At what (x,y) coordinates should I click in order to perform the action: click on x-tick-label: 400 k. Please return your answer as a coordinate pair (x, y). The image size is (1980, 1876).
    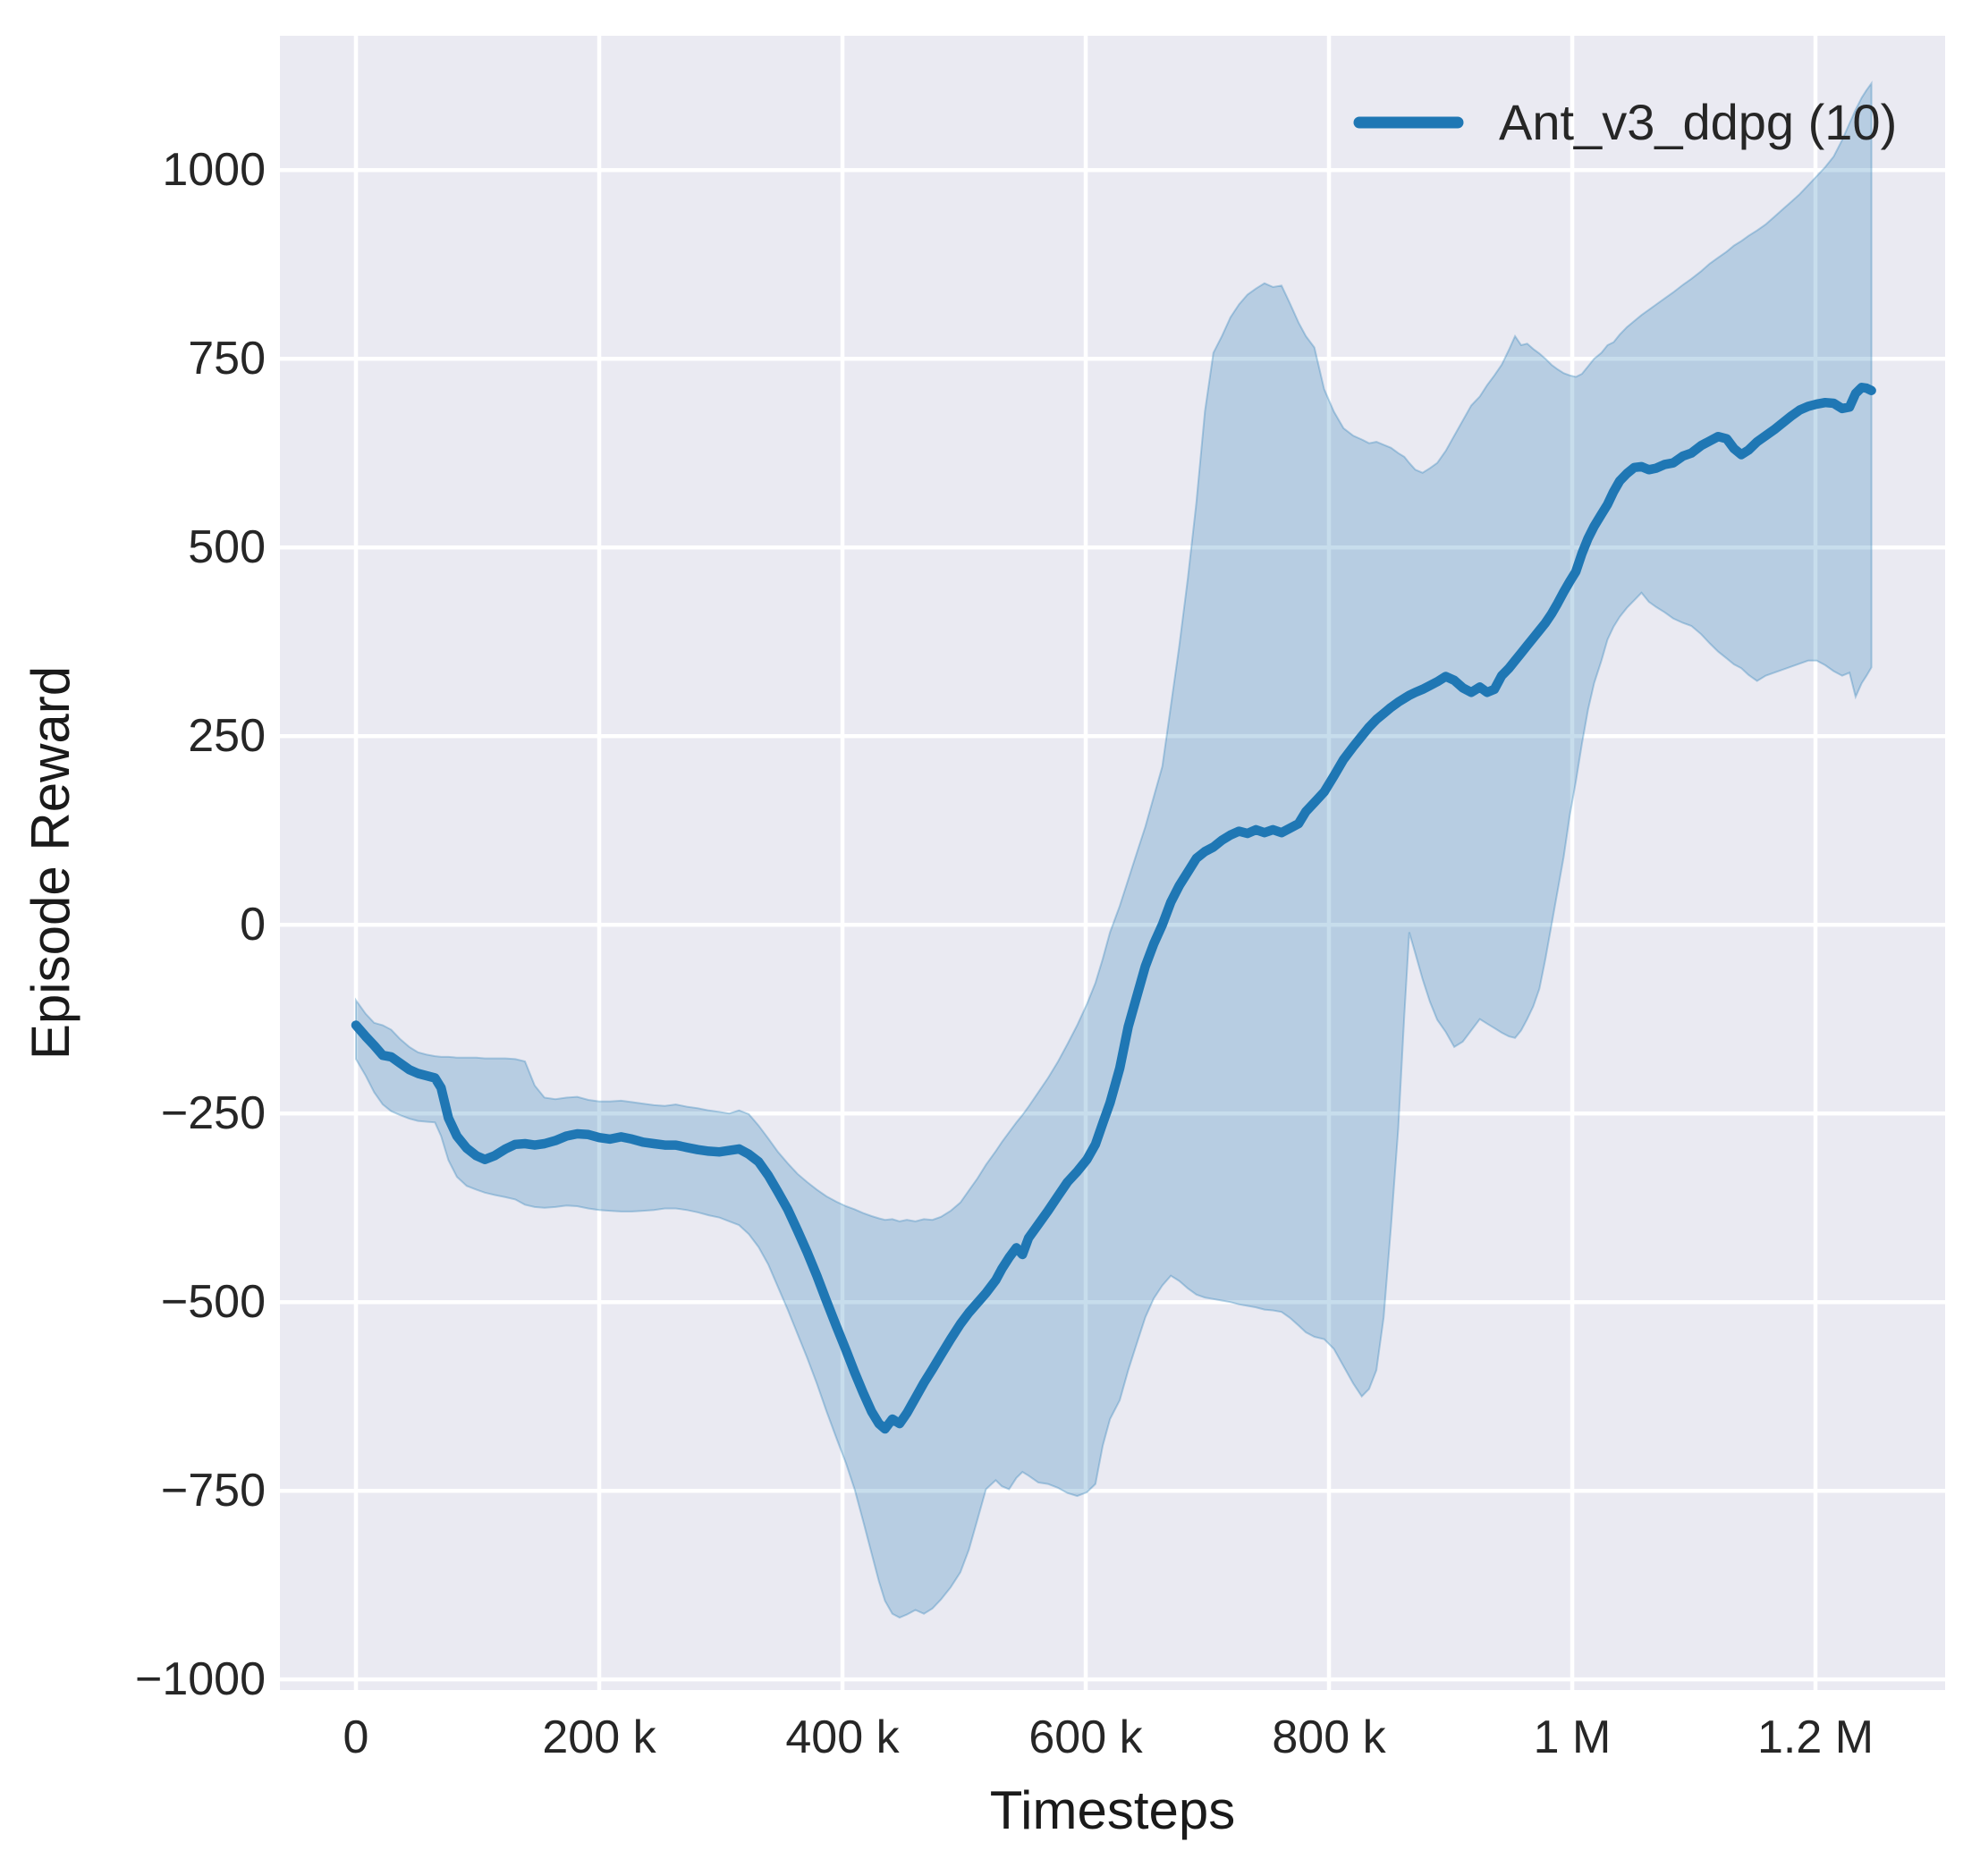
    Looking at the image, I should click on (842, 1737).